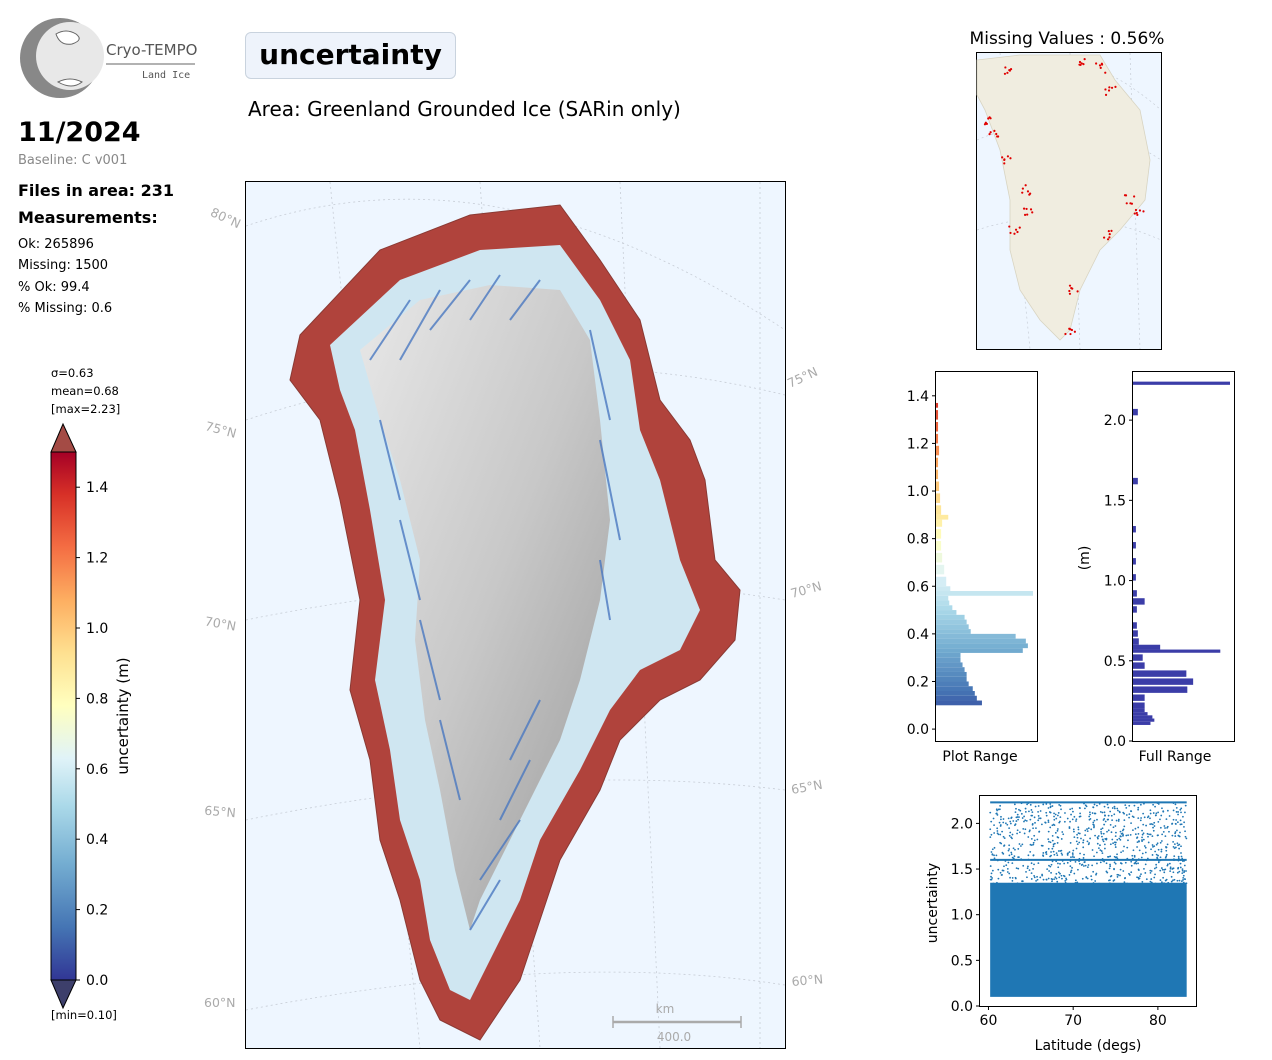 The height and width of the screenshot is (1060, 1272). Describe the element at coordinates (1067, 189) in the screenshot. I see `missing-values-map: Missing Values : 0.56%` at that location.